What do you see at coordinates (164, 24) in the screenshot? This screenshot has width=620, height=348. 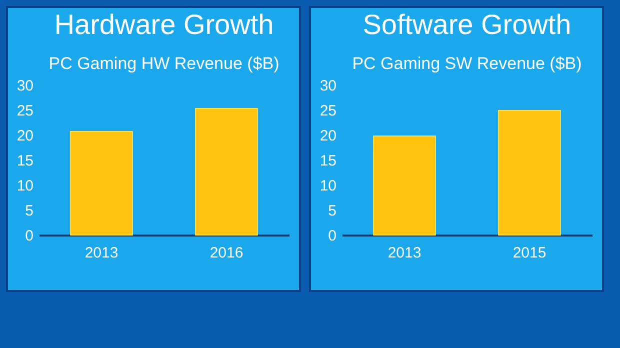 I see `chart-title: Hardware Growth` at bounding box center [164, 24].